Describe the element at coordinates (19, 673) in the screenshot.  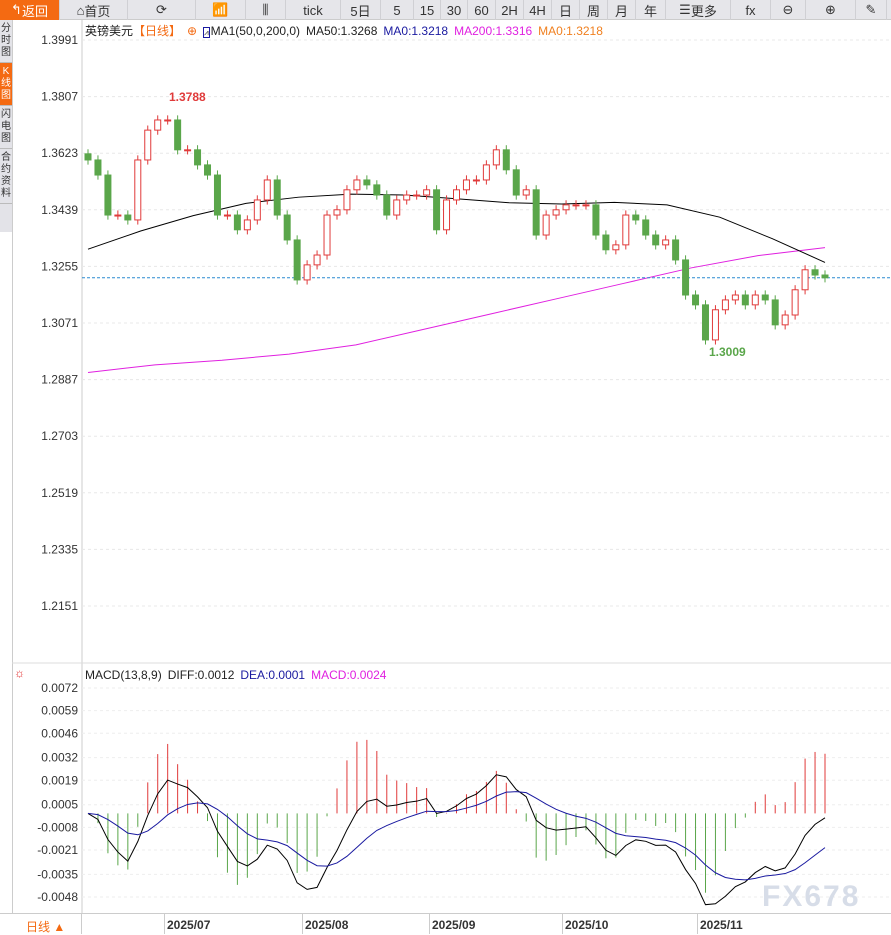
I see `indicator-icon: ☼` at that location.